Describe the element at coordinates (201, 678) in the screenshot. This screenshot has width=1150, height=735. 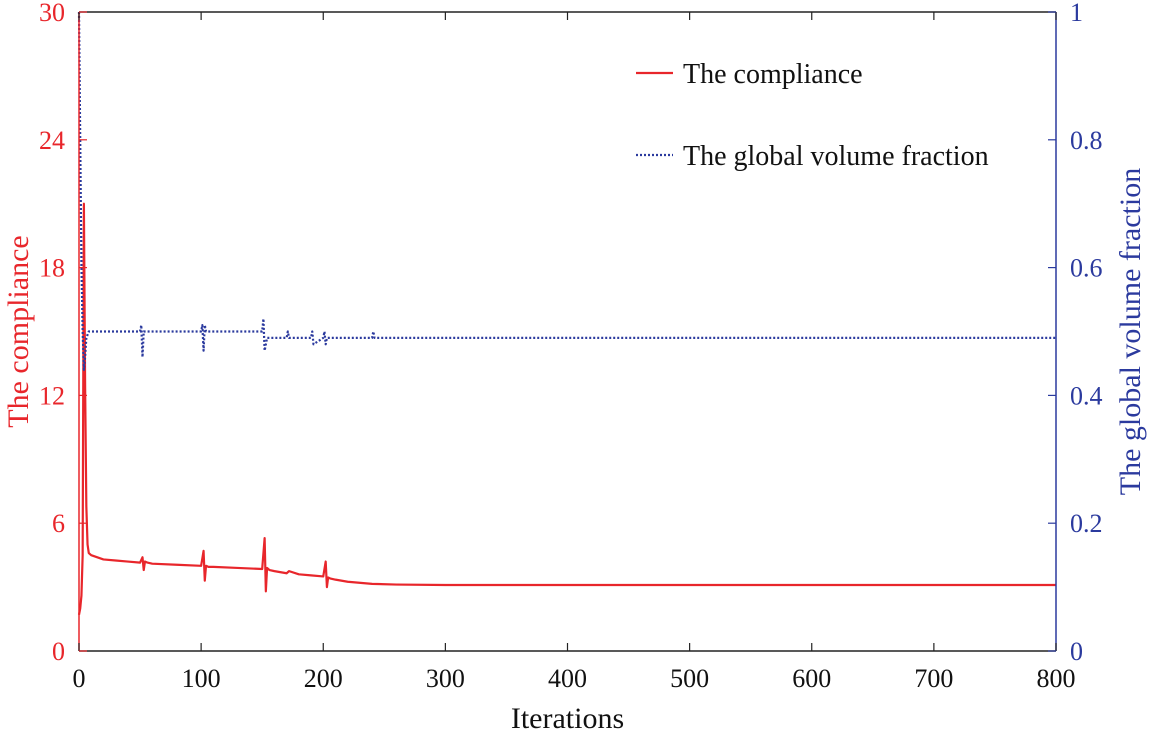
I see `x-tick-label: 100` at that location.